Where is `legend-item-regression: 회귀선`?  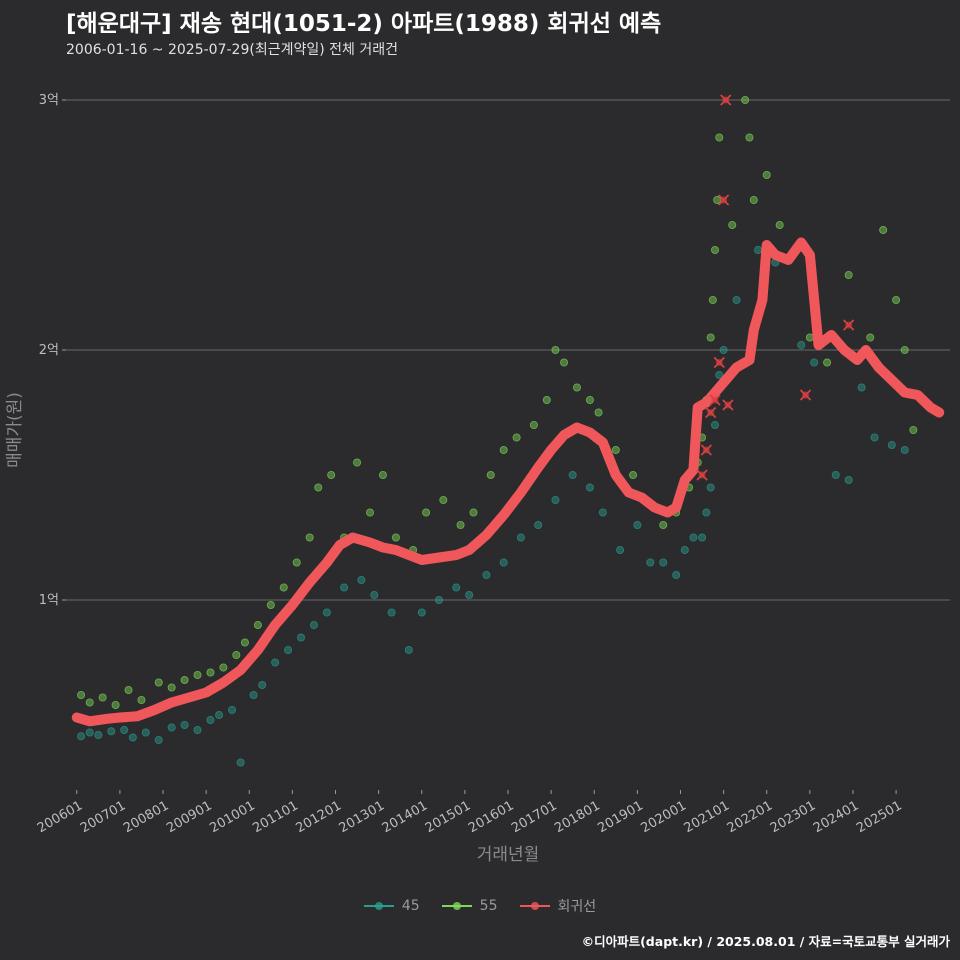
legend-item-regression: 회귀선 is located at coordinates (558, 906).